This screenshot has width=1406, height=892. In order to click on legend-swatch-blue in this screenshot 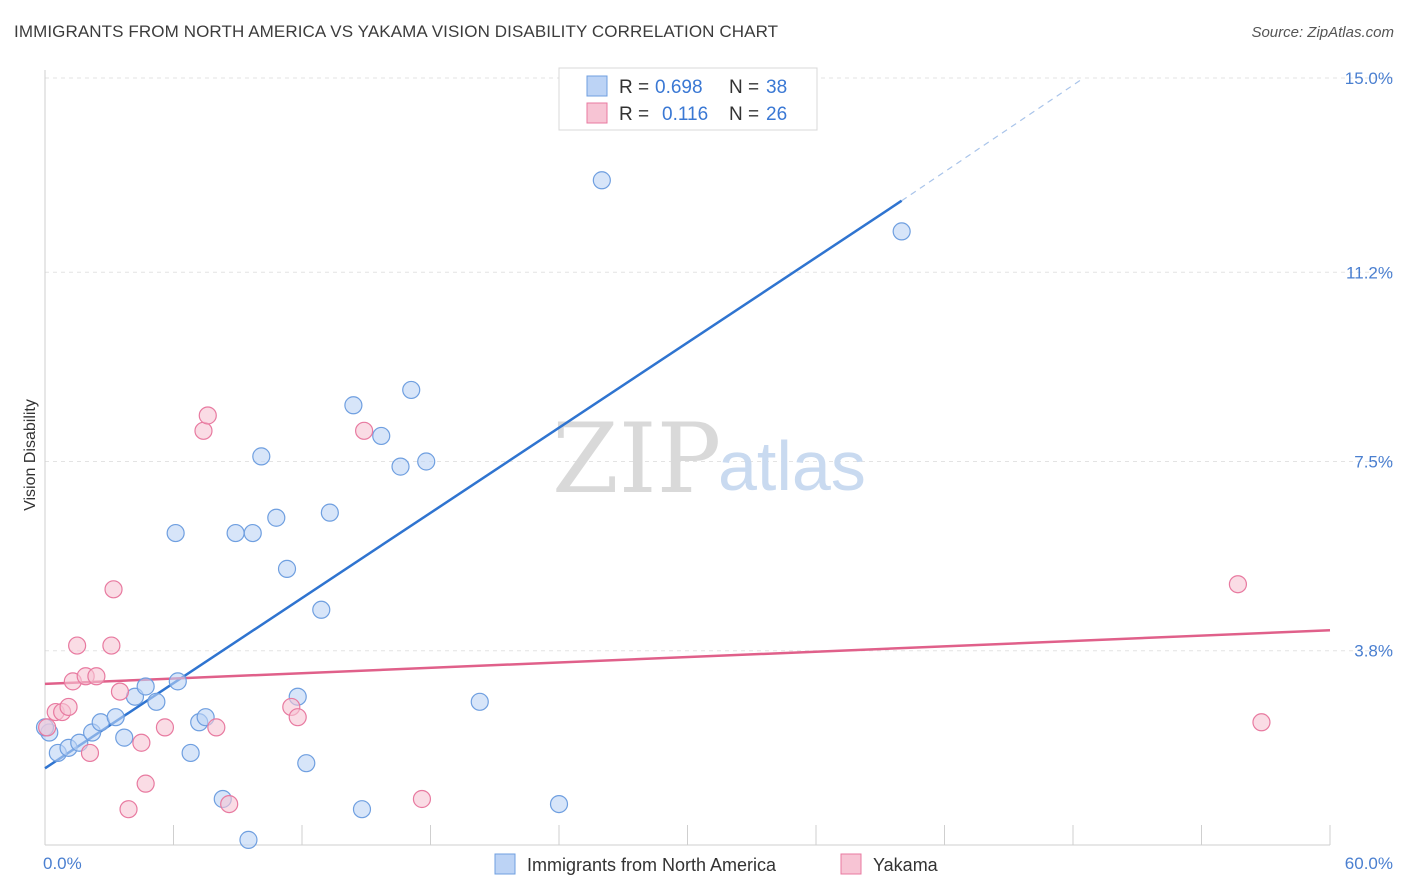, I will do `click(597, 86)`.